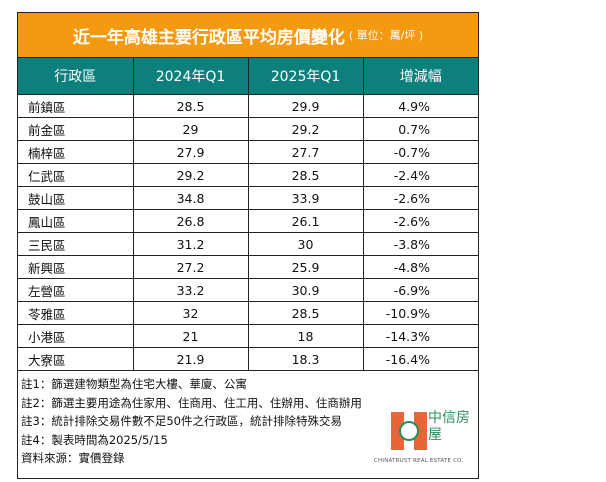 The width and height of the screenshot is (606, 482). I want to click on table-row: 新興區 27.2 25.9 -4.8%, so click(248, 267).